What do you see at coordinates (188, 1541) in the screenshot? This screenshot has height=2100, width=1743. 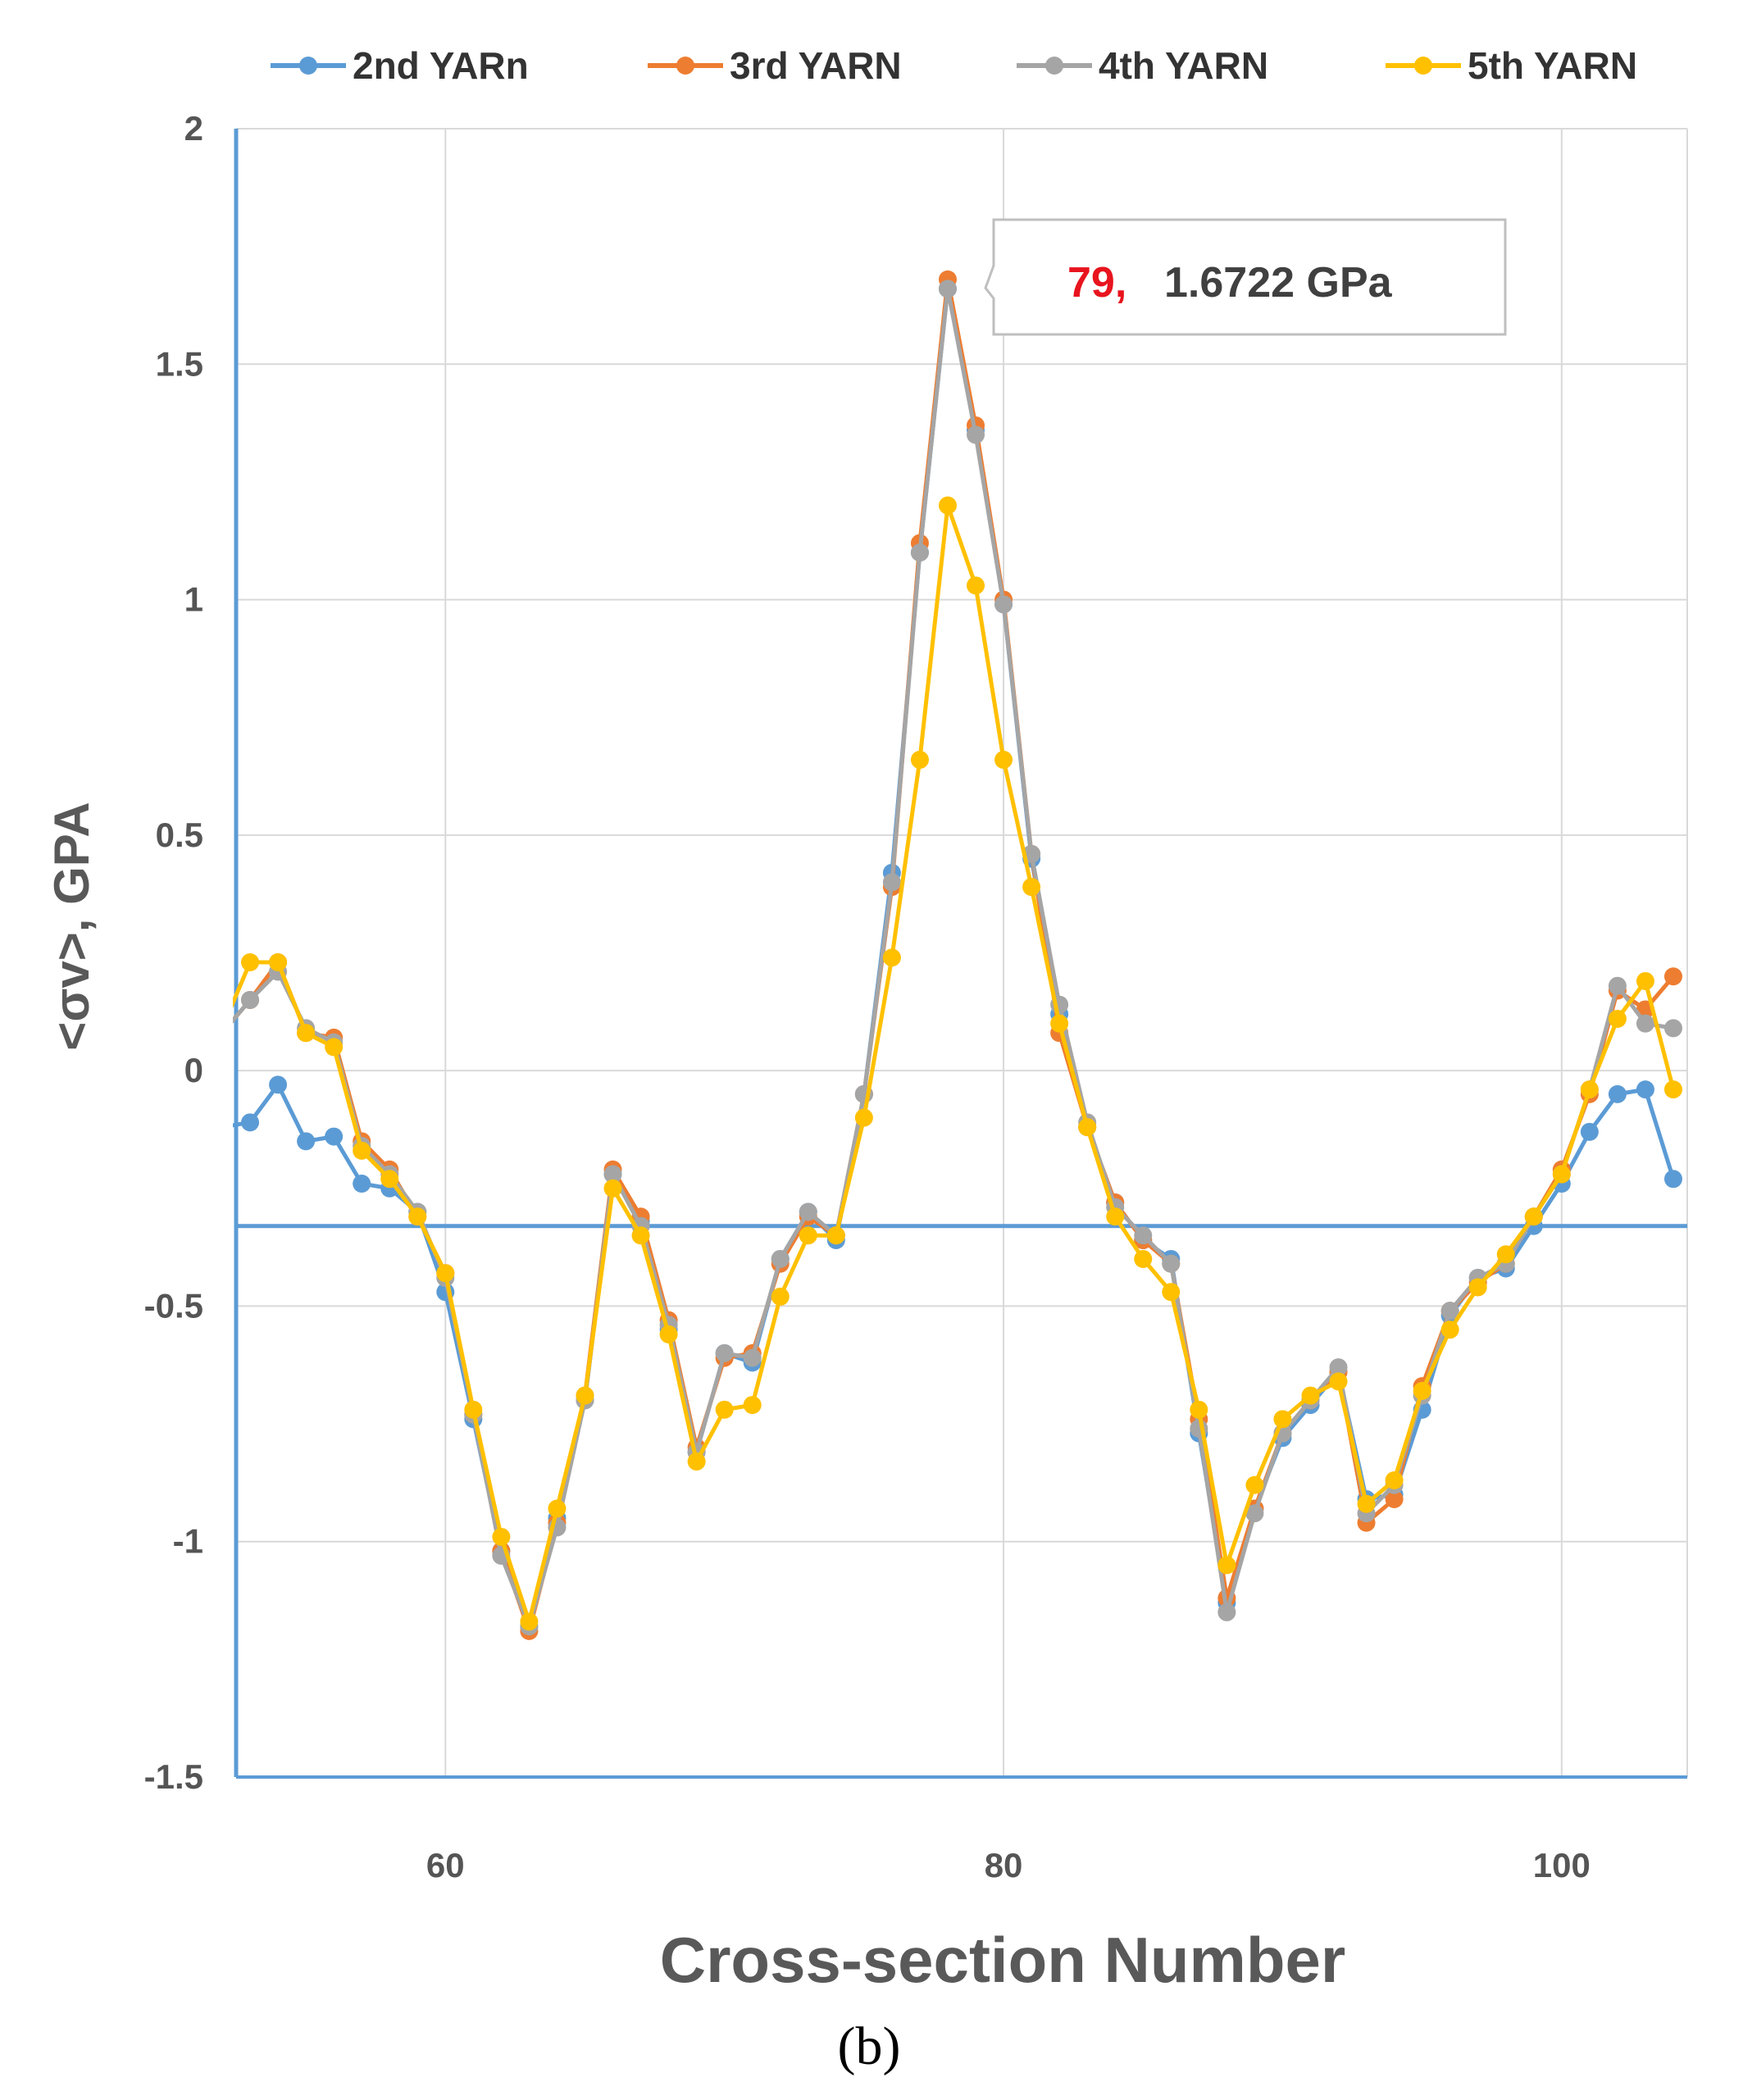 I see `y-tick-label: -1` at bounding box center [188, 1541].